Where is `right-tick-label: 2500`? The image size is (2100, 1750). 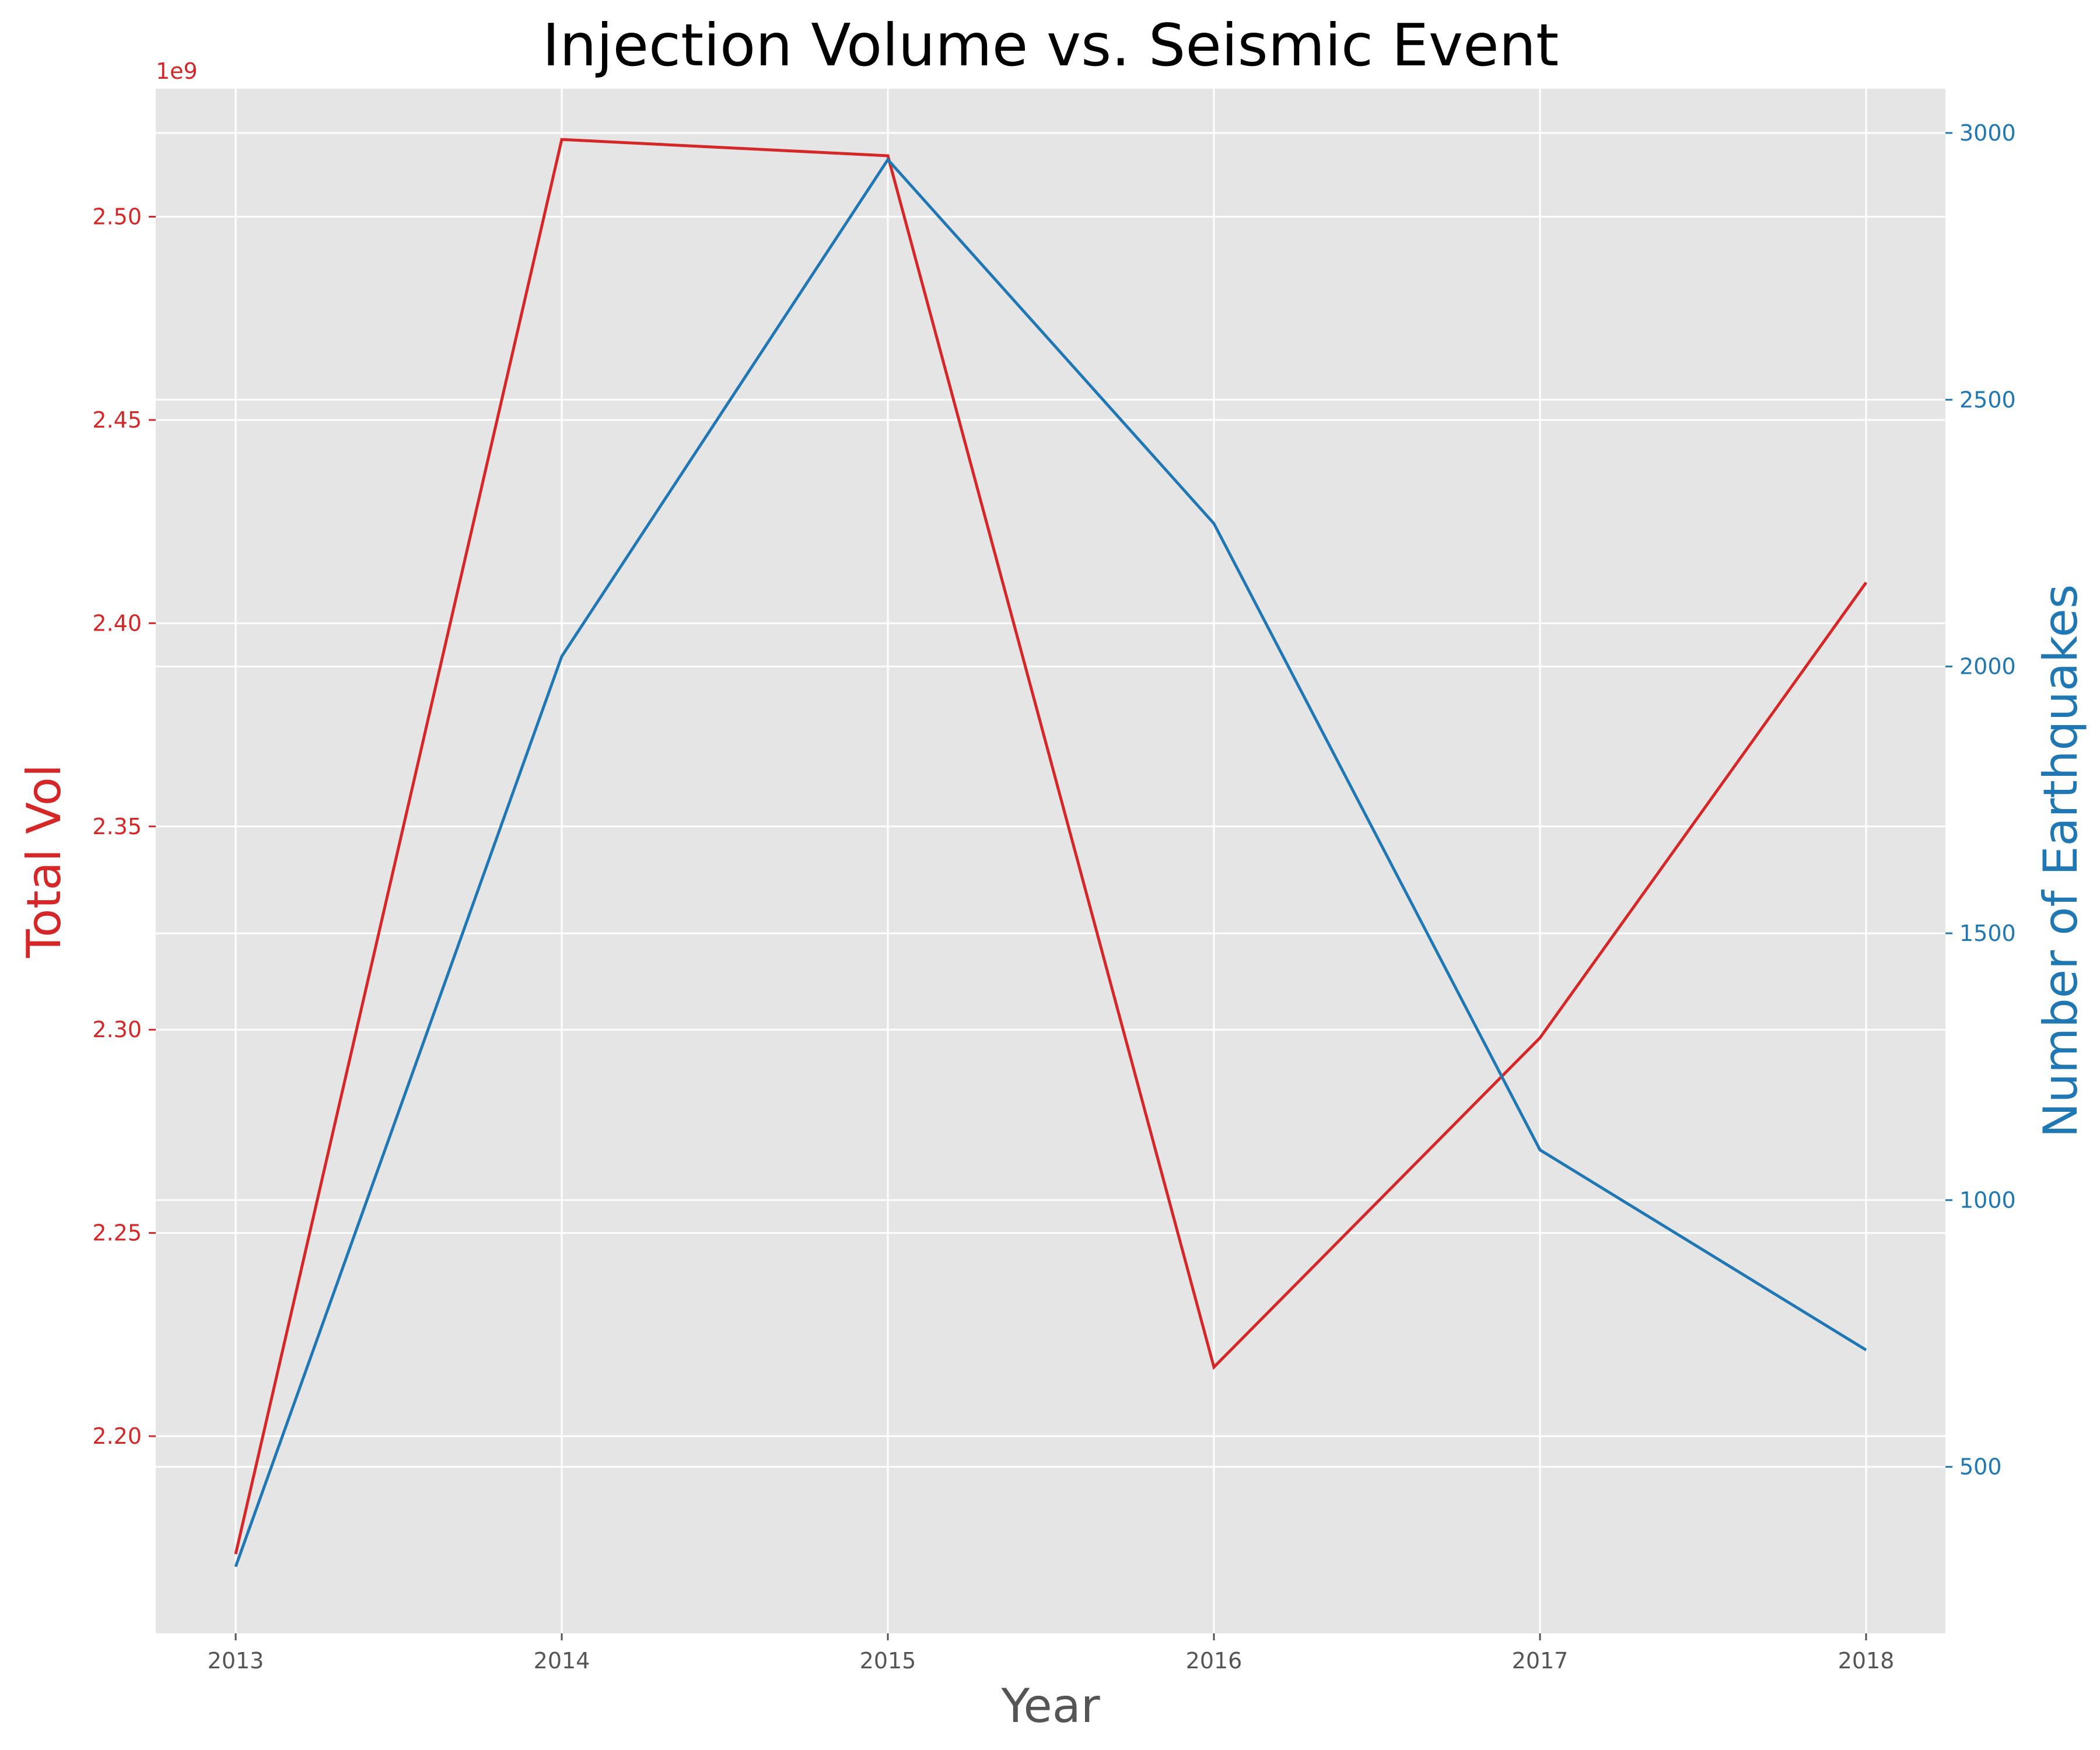 right-tick-label: 2500 is located at coordinates (1987, 399).